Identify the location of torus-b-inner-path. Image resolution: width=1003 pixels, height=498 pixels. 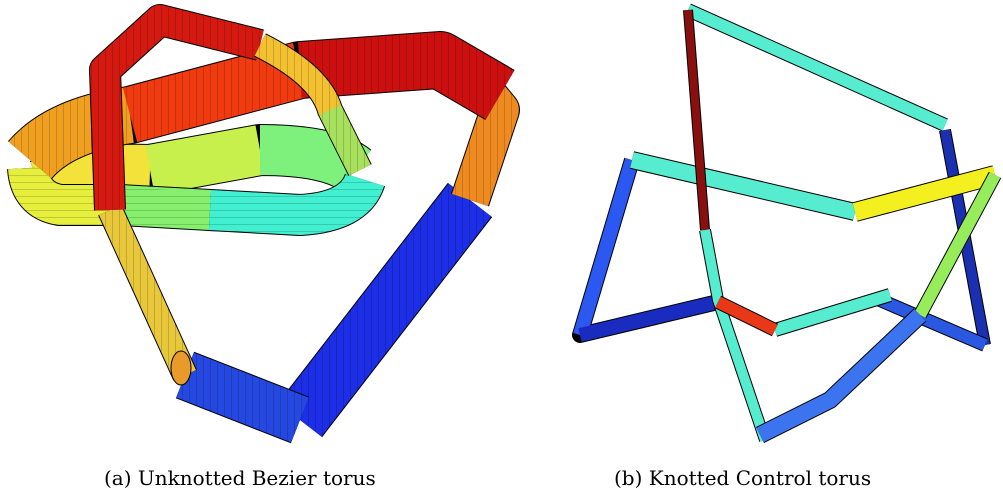
(796, 335).